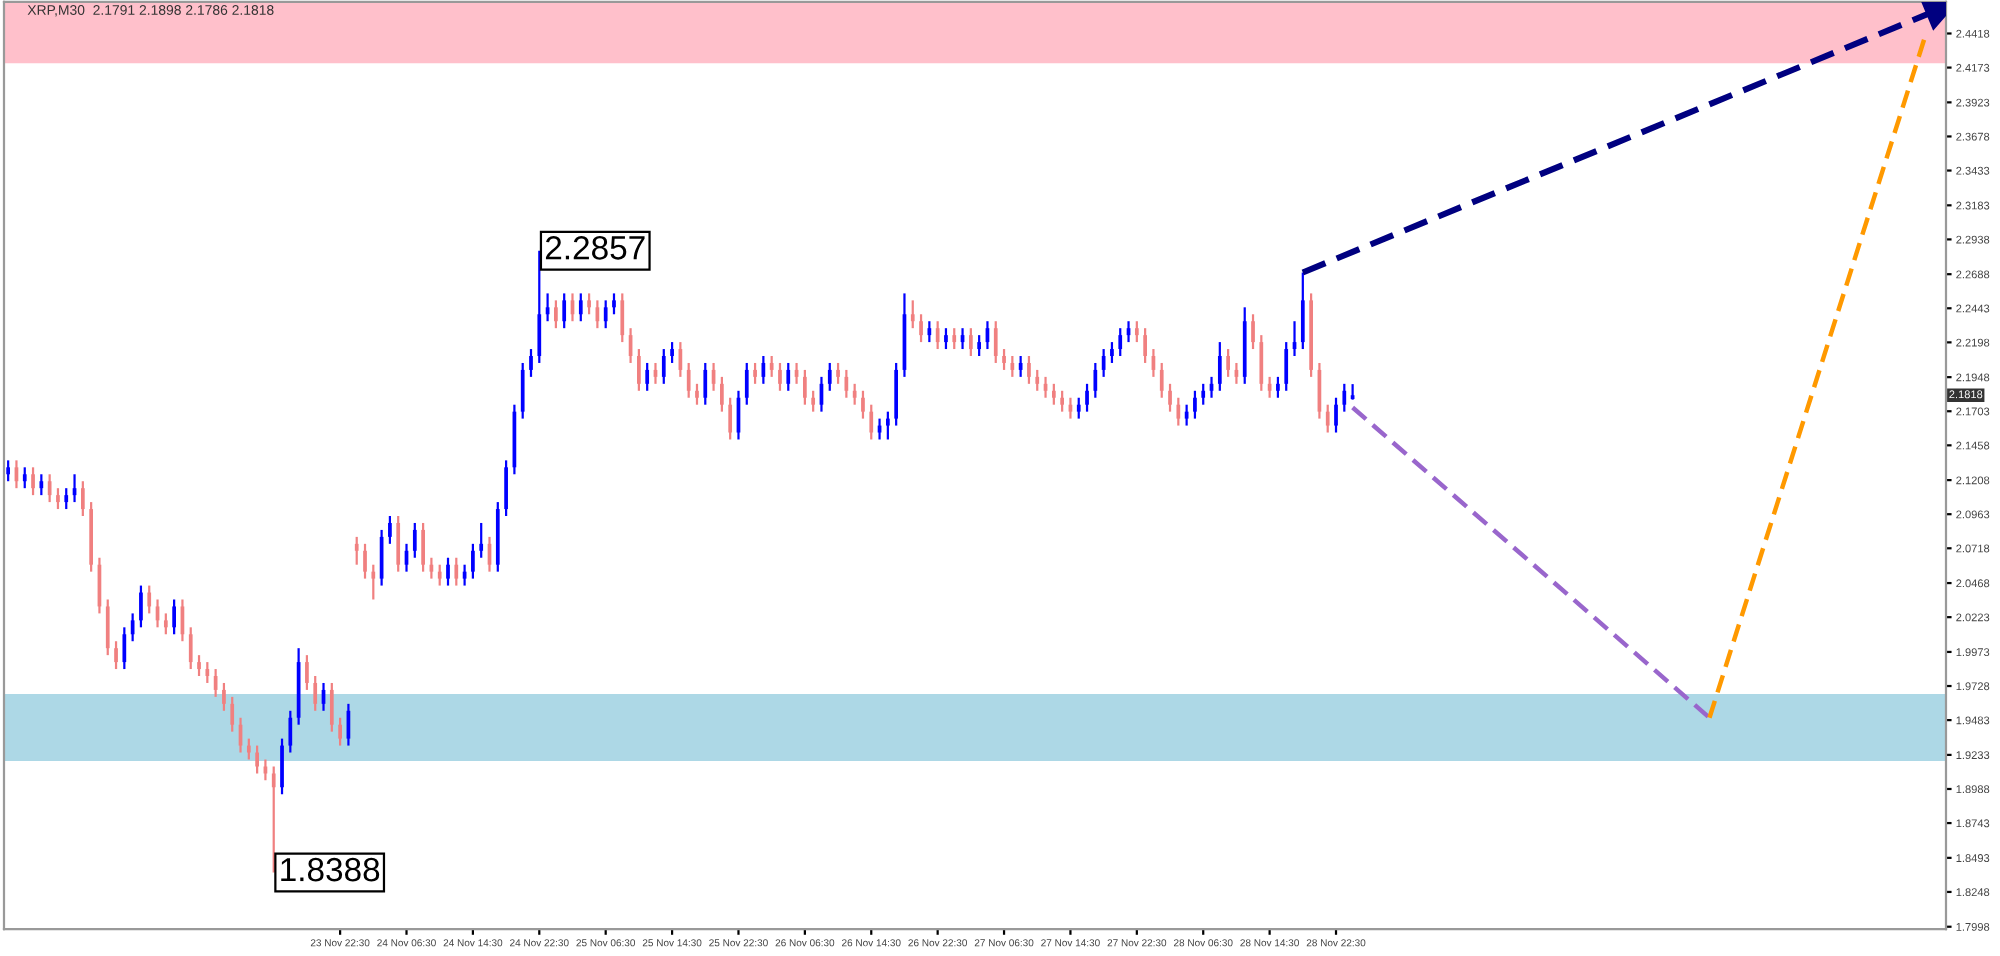 The height and width of the screenshot is (956, 2000). I want to click on annotation: 2.2857, so click(595, 248).